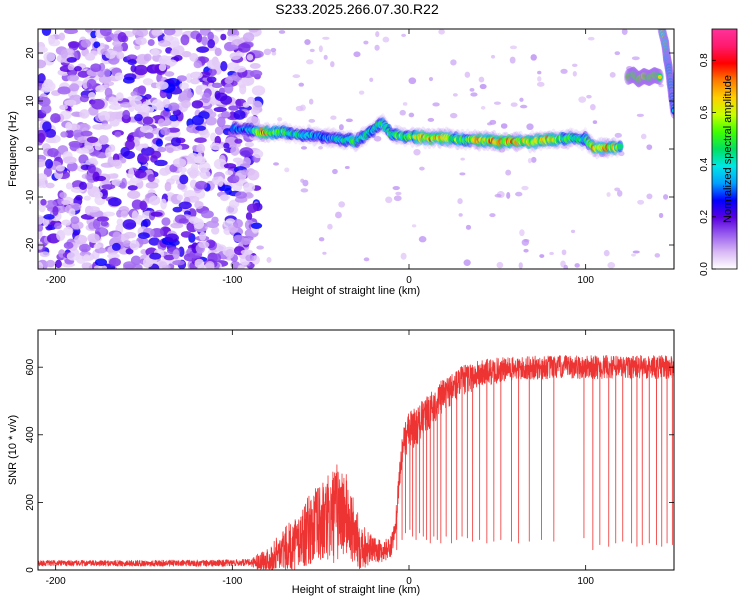 The image size is (750, 600). I want to click on colorbar-label: Normalized spectral amplitude, so click(728, 149).